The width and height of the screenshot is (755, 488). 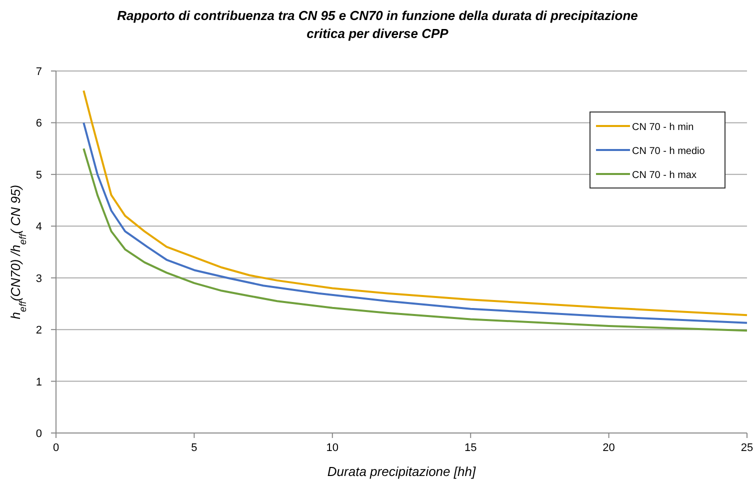 I want to click on y-tick-label: 5, so click(x=39, y=175).